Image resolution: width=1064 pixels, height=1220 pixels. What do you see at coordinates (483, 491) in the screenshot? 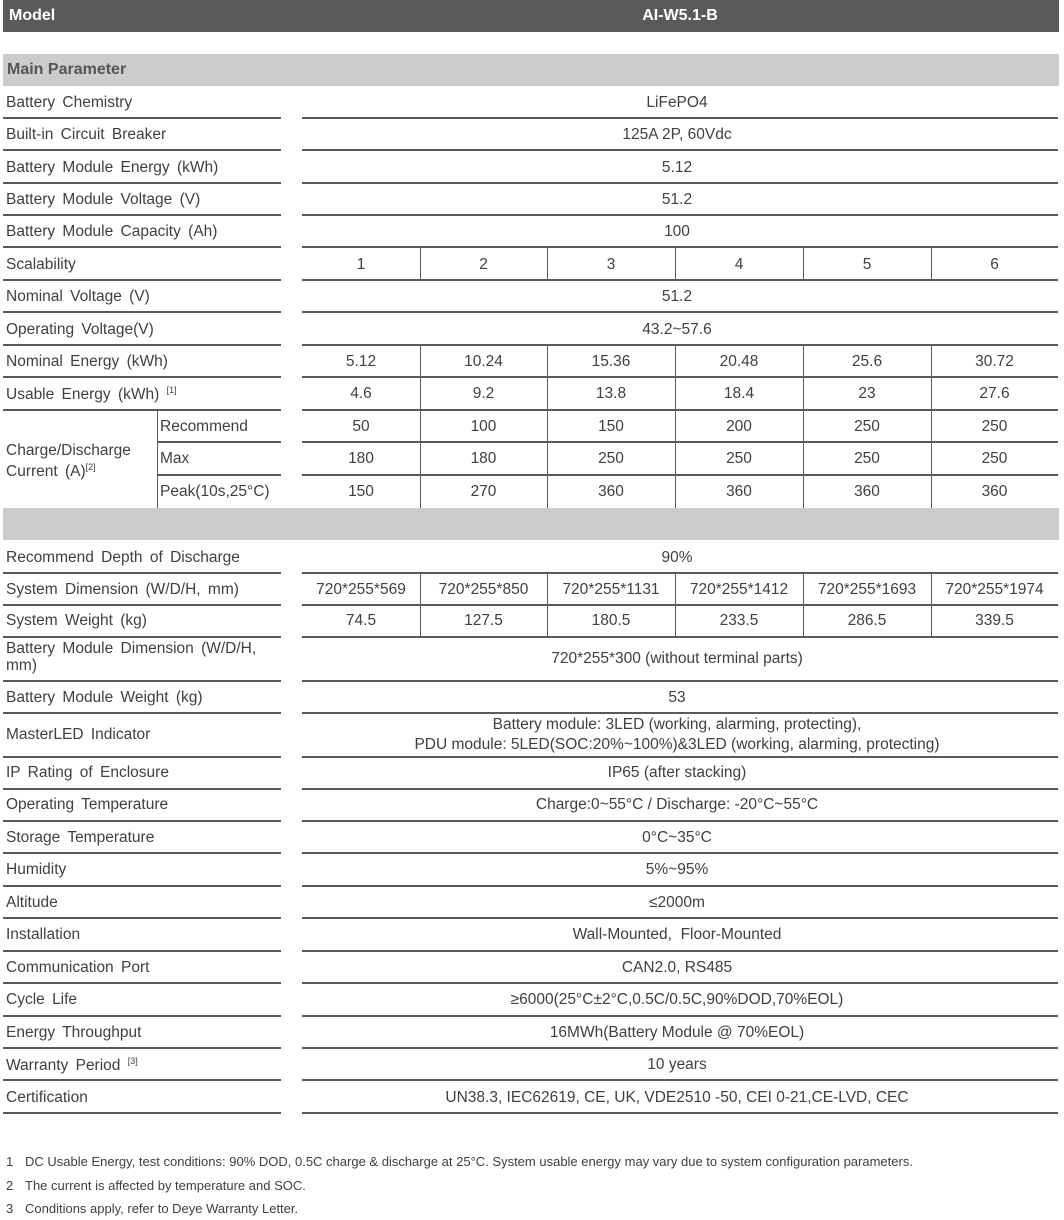
I see `current-value: 270` at bounding box center [483, 491].